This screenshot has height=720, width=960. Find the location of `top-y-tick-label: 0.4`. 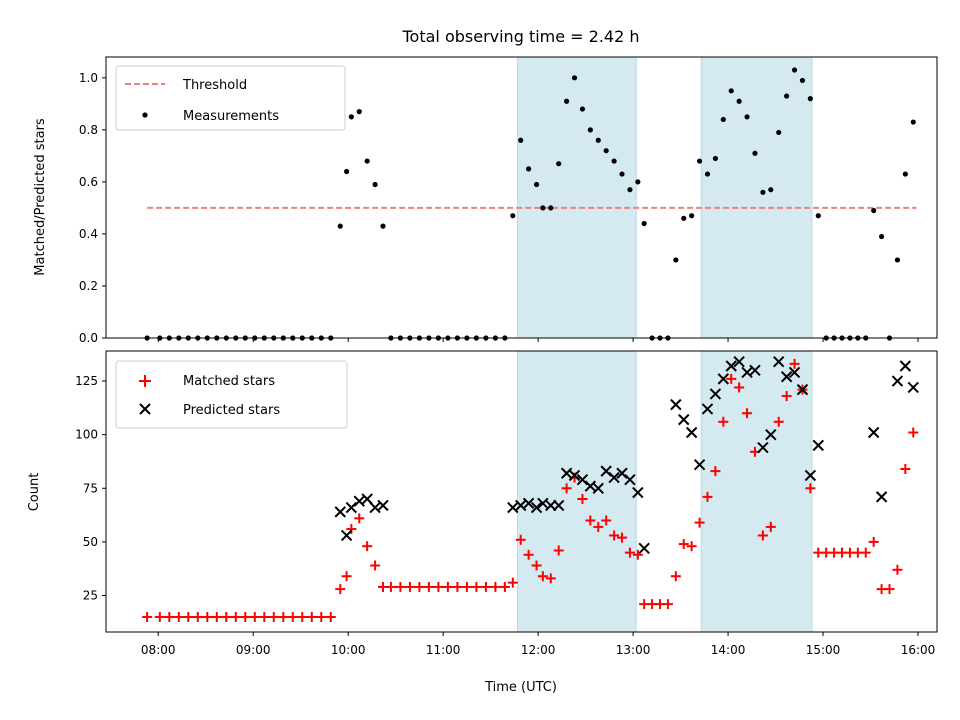

top-y-tick-label: 0.4 is located at coordinates (88, 234).